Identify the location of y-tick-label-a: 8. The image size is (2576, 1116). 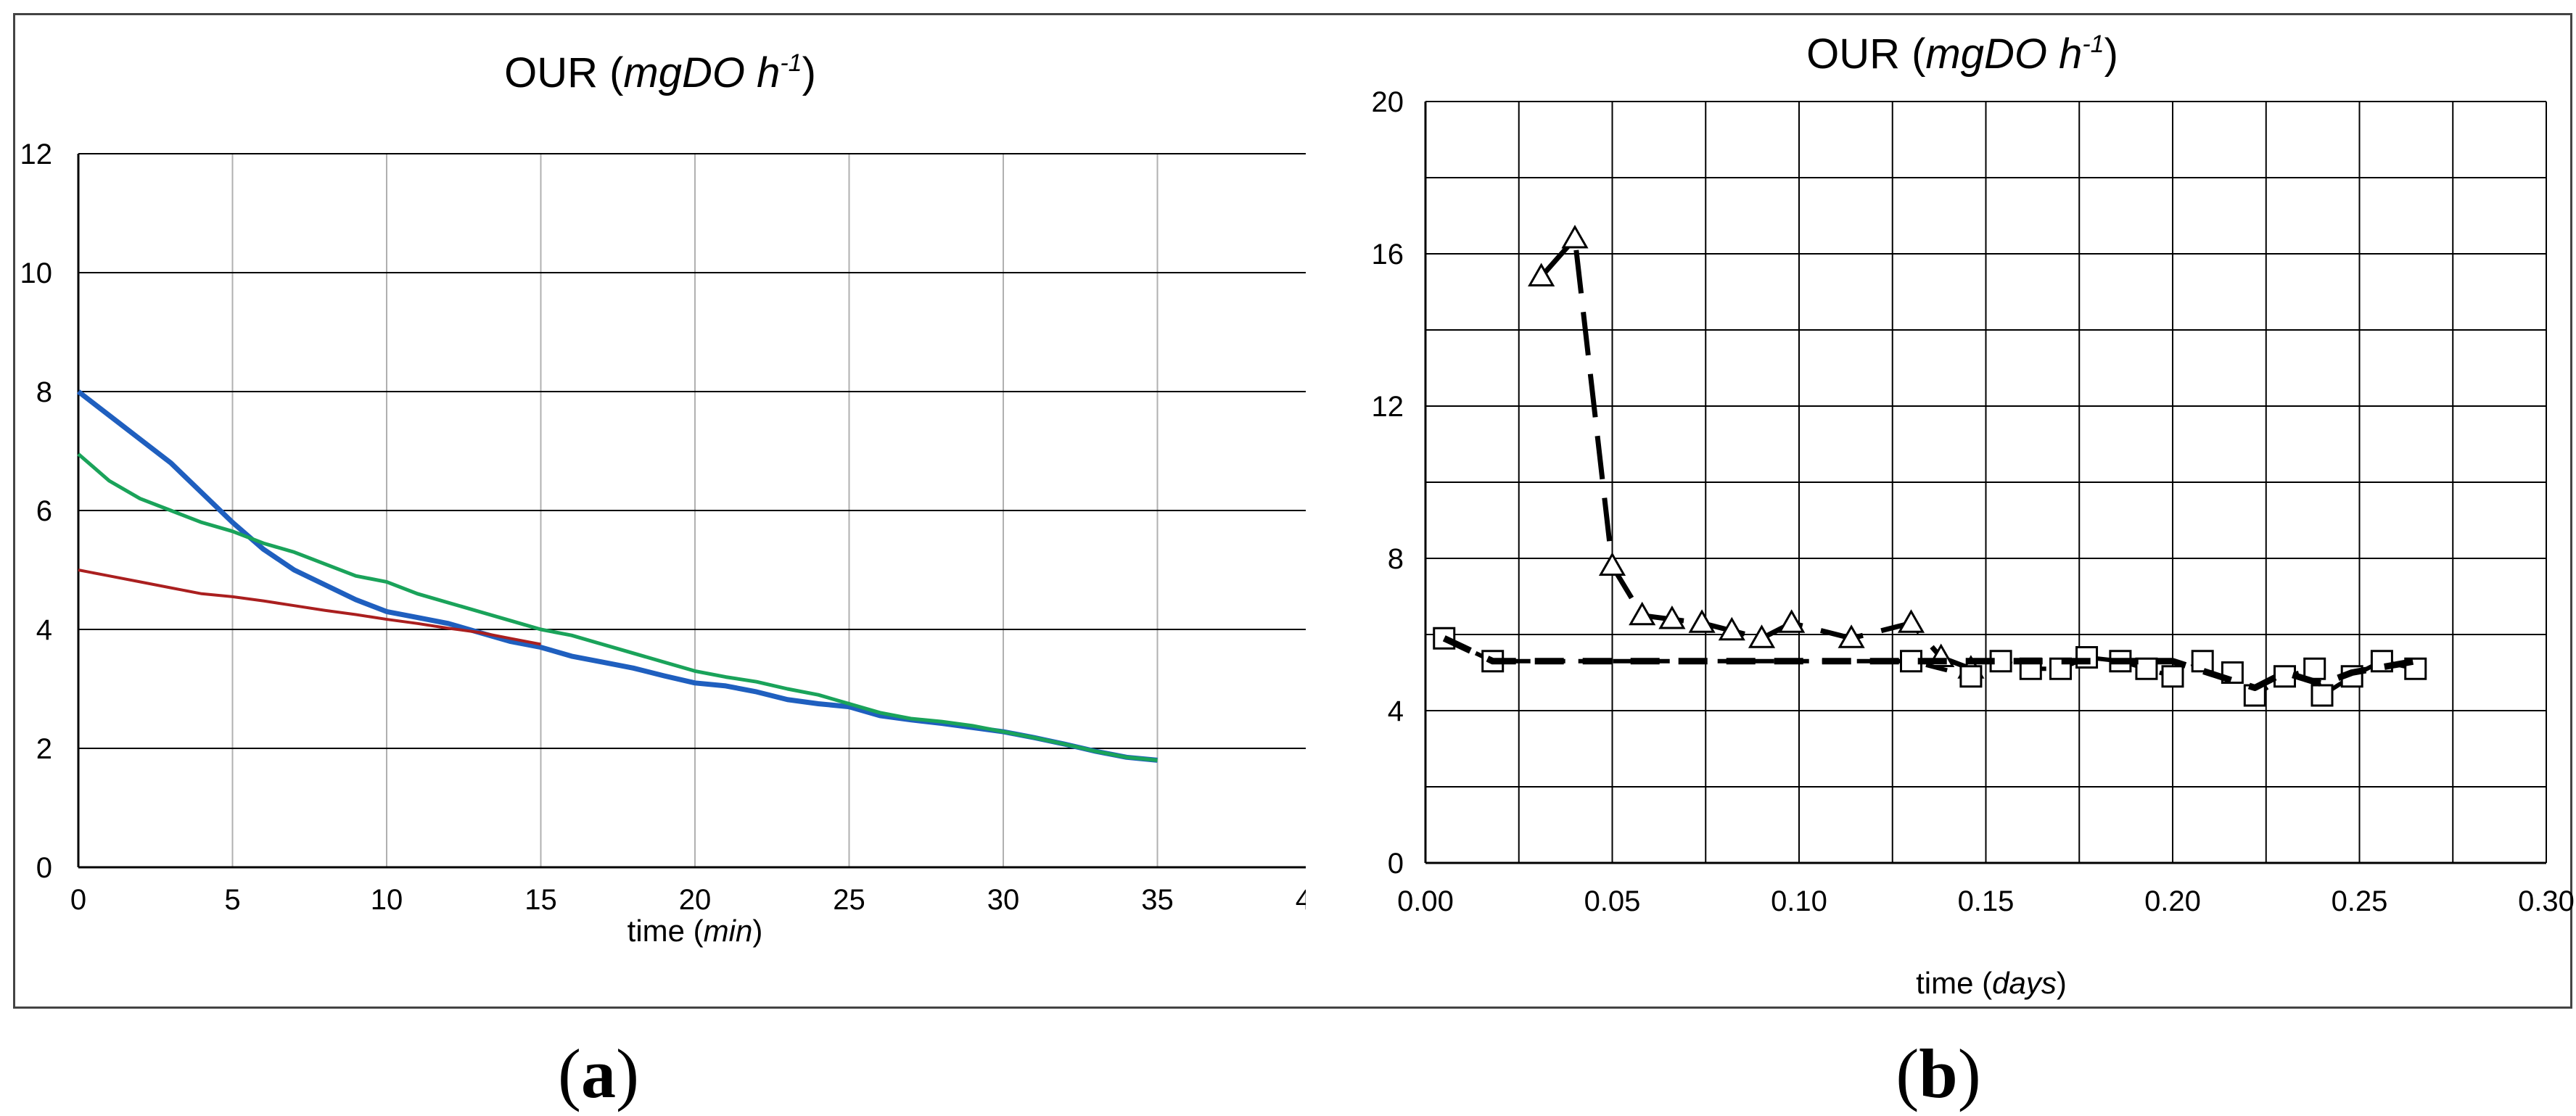
(44, 392).